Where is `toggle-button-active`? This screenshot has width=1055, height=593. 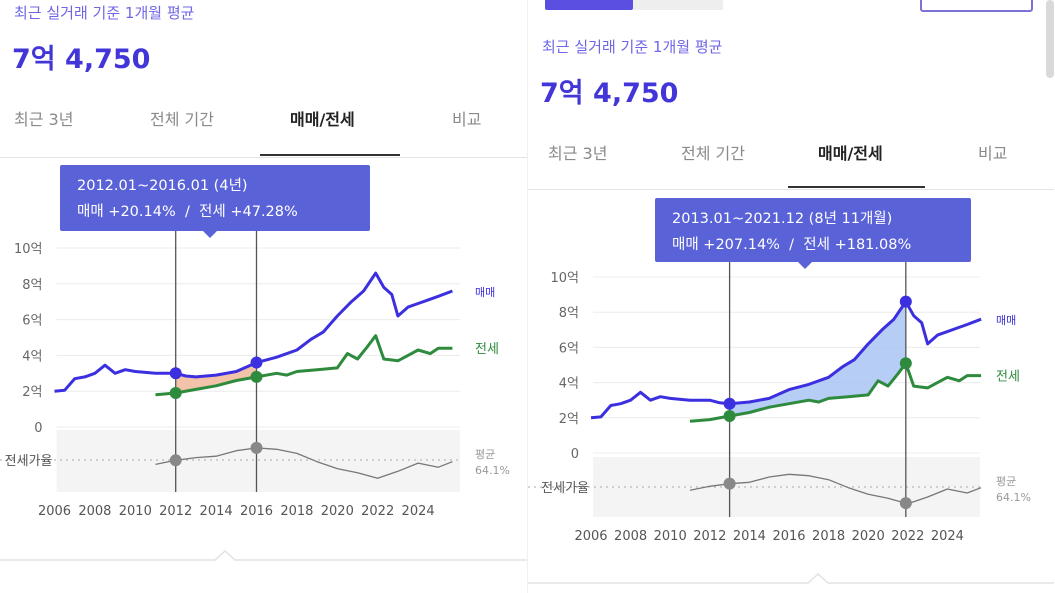 toggle-button-active is located at coordinates (589, 5).